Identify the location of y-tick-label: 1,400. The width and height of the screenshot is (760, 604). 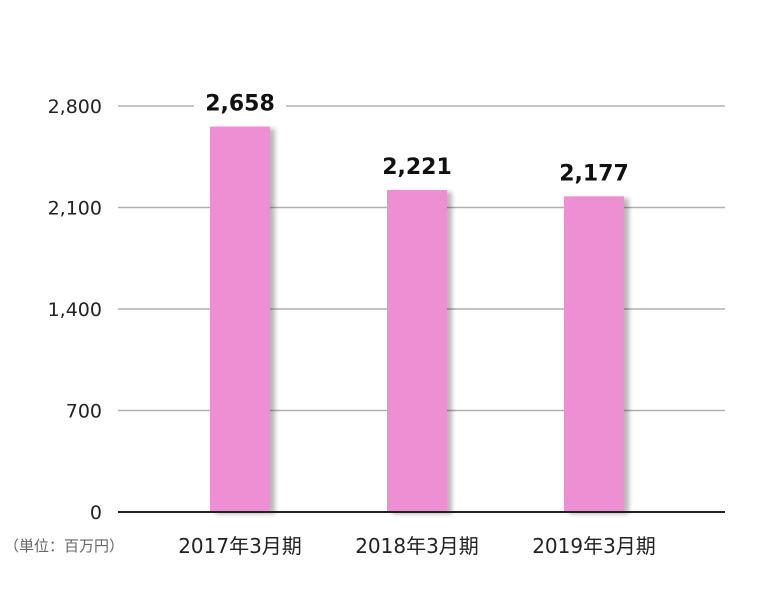
(75, 310).